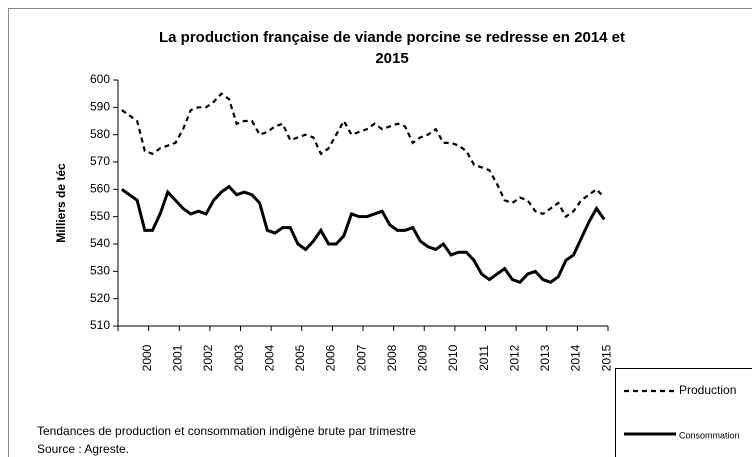  I want to click on legend-label: Production, so click(707, 390).